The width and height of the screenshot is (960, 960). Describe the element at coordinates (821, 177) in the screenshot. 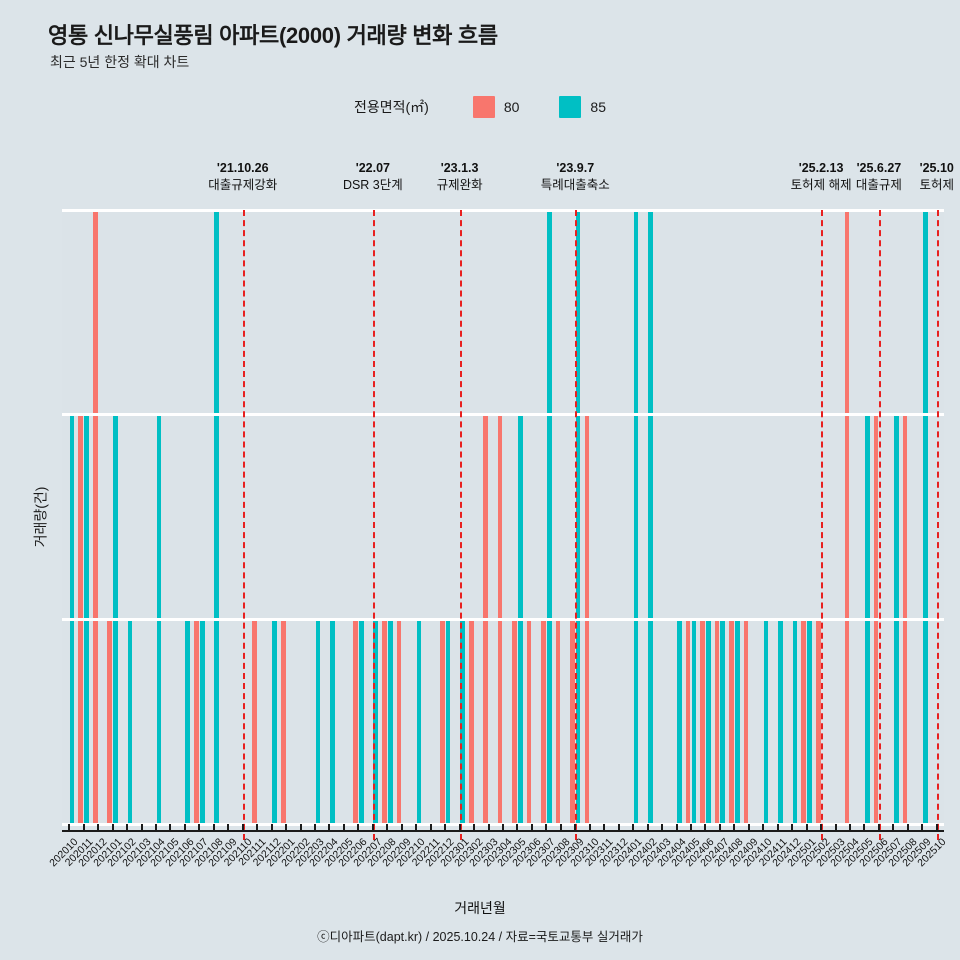

I see `event-label-4: '25.2.13 토허제 해제` at that location.